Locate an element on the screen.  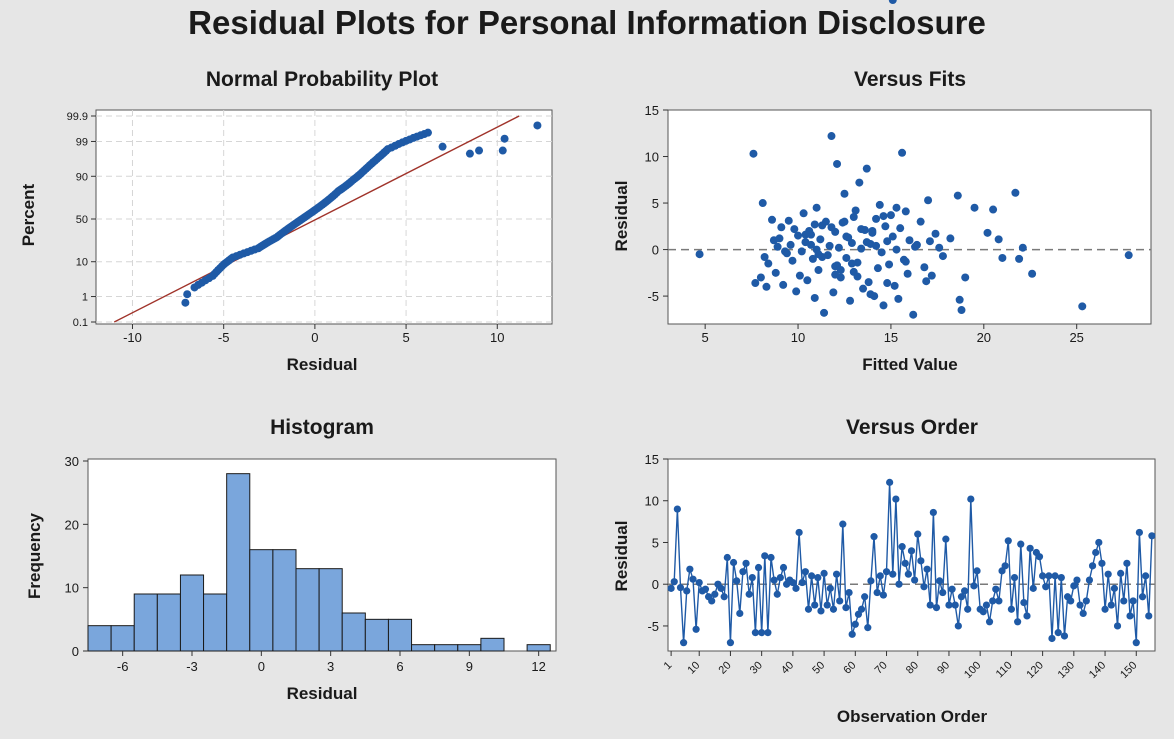
x-tick-label: 25 is located at coordinates (1076, 337).